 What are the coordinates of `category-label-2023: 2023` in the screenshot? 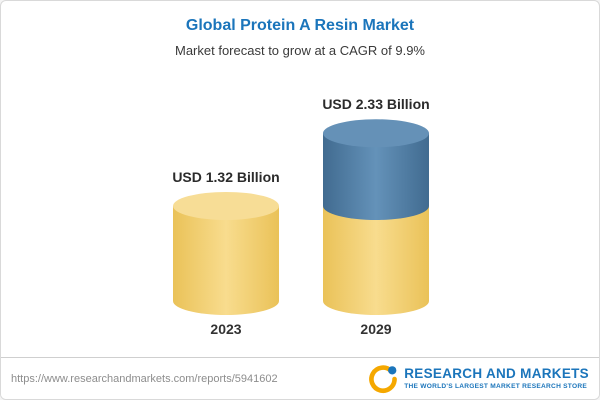 It's located at (226, 329).